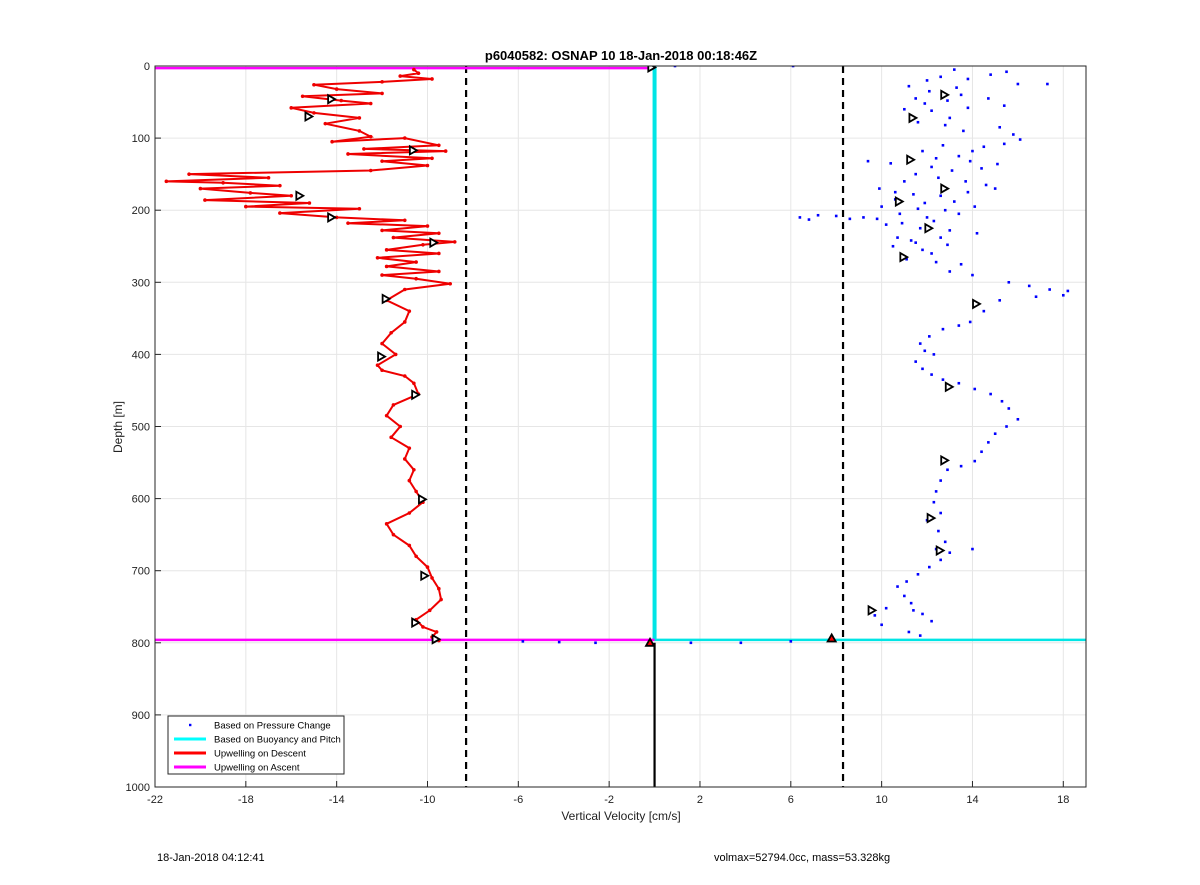 This screenshot has width=1200, height=885. I want to click on legend-entry-label: Based on Buoyancy and Pitch, so click(277, 740).